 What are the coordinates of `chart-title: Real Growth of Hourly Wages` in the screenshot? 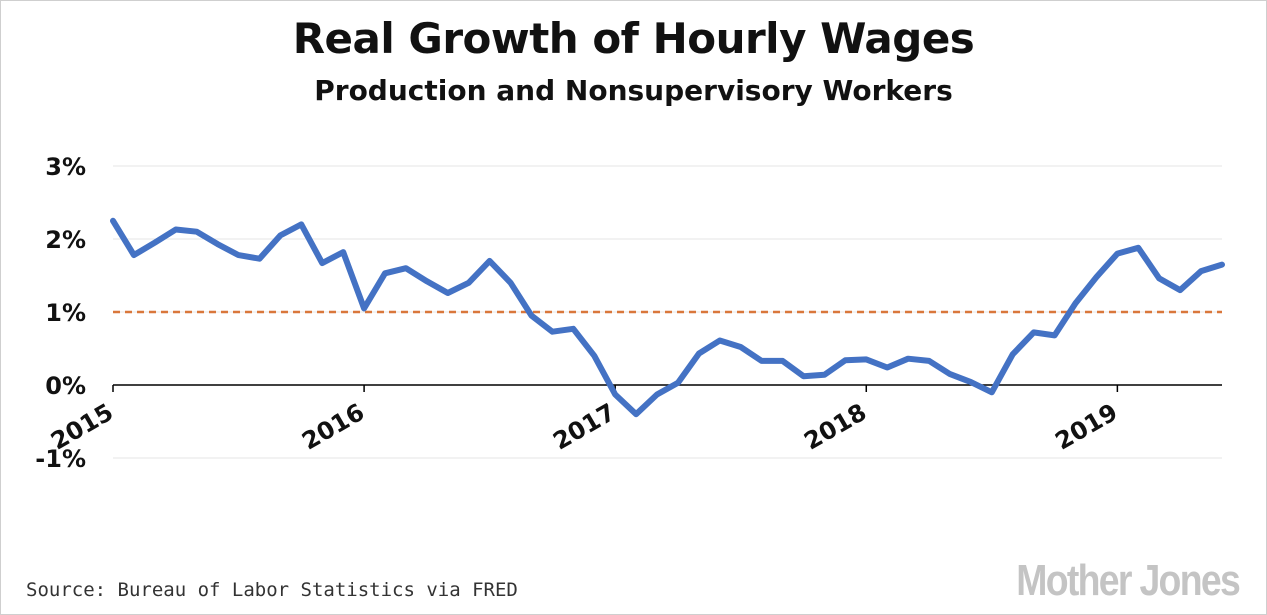 It's located at (633, 38).